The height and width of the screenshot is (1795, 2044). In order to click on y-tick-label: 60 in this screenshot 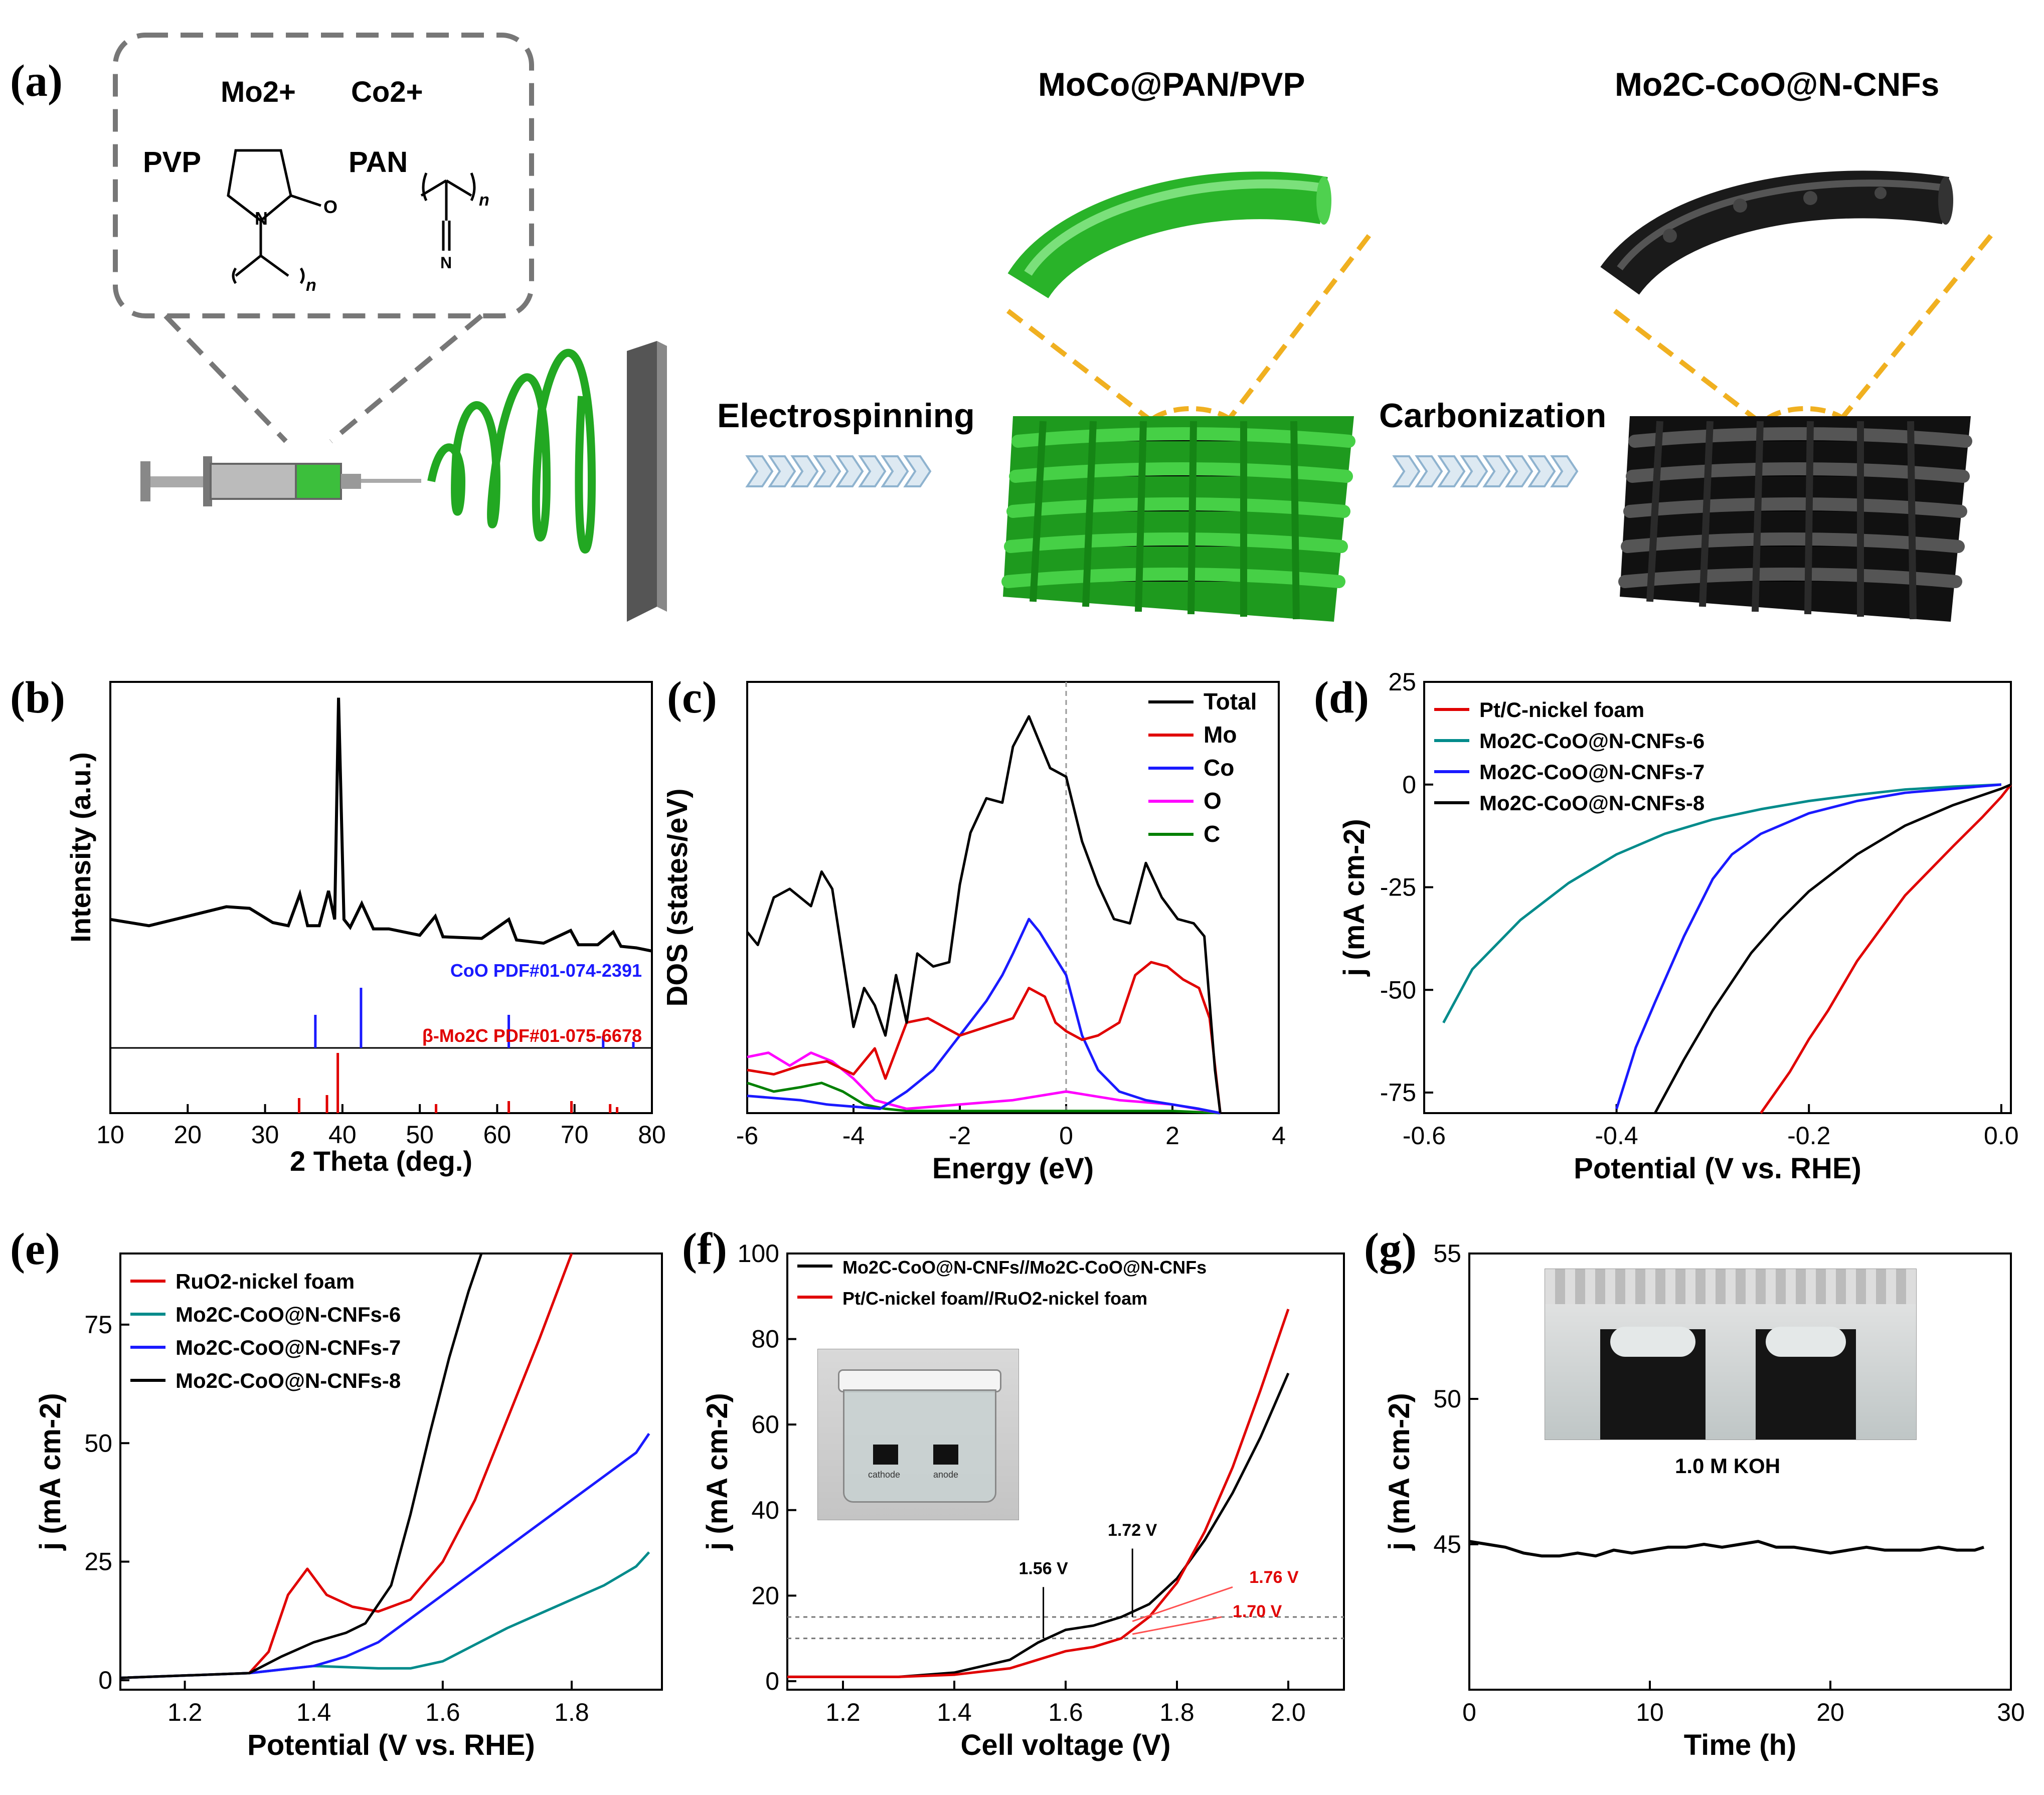, I will do `click(765, 1425)`.